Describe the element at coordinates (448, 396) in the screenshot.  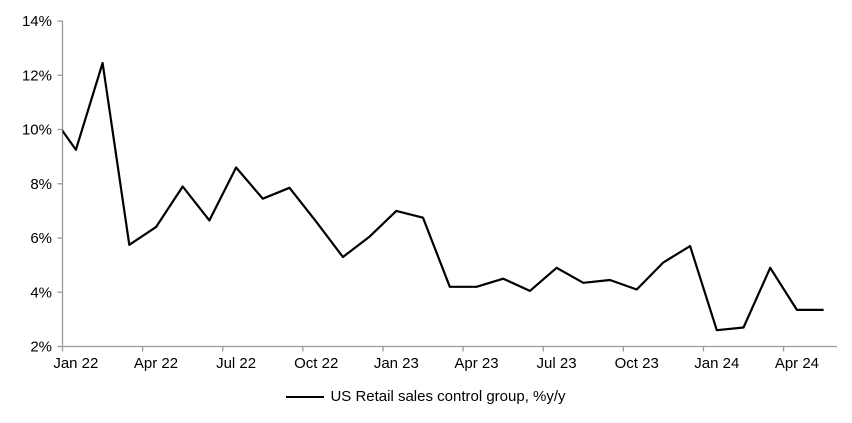
I see `legend-label: US Retail sales control group, %y/y` at that location.